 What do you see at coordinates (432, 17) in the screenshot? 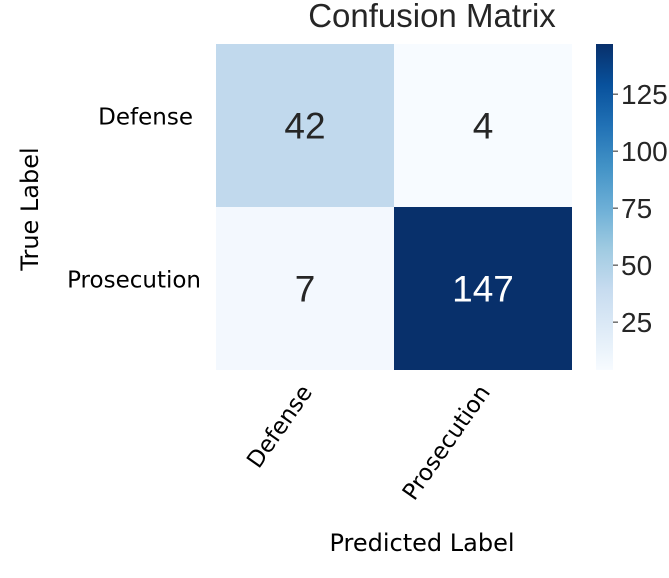
I see `chart-title: Confusion Matrix` at bounding box center [432, 17].